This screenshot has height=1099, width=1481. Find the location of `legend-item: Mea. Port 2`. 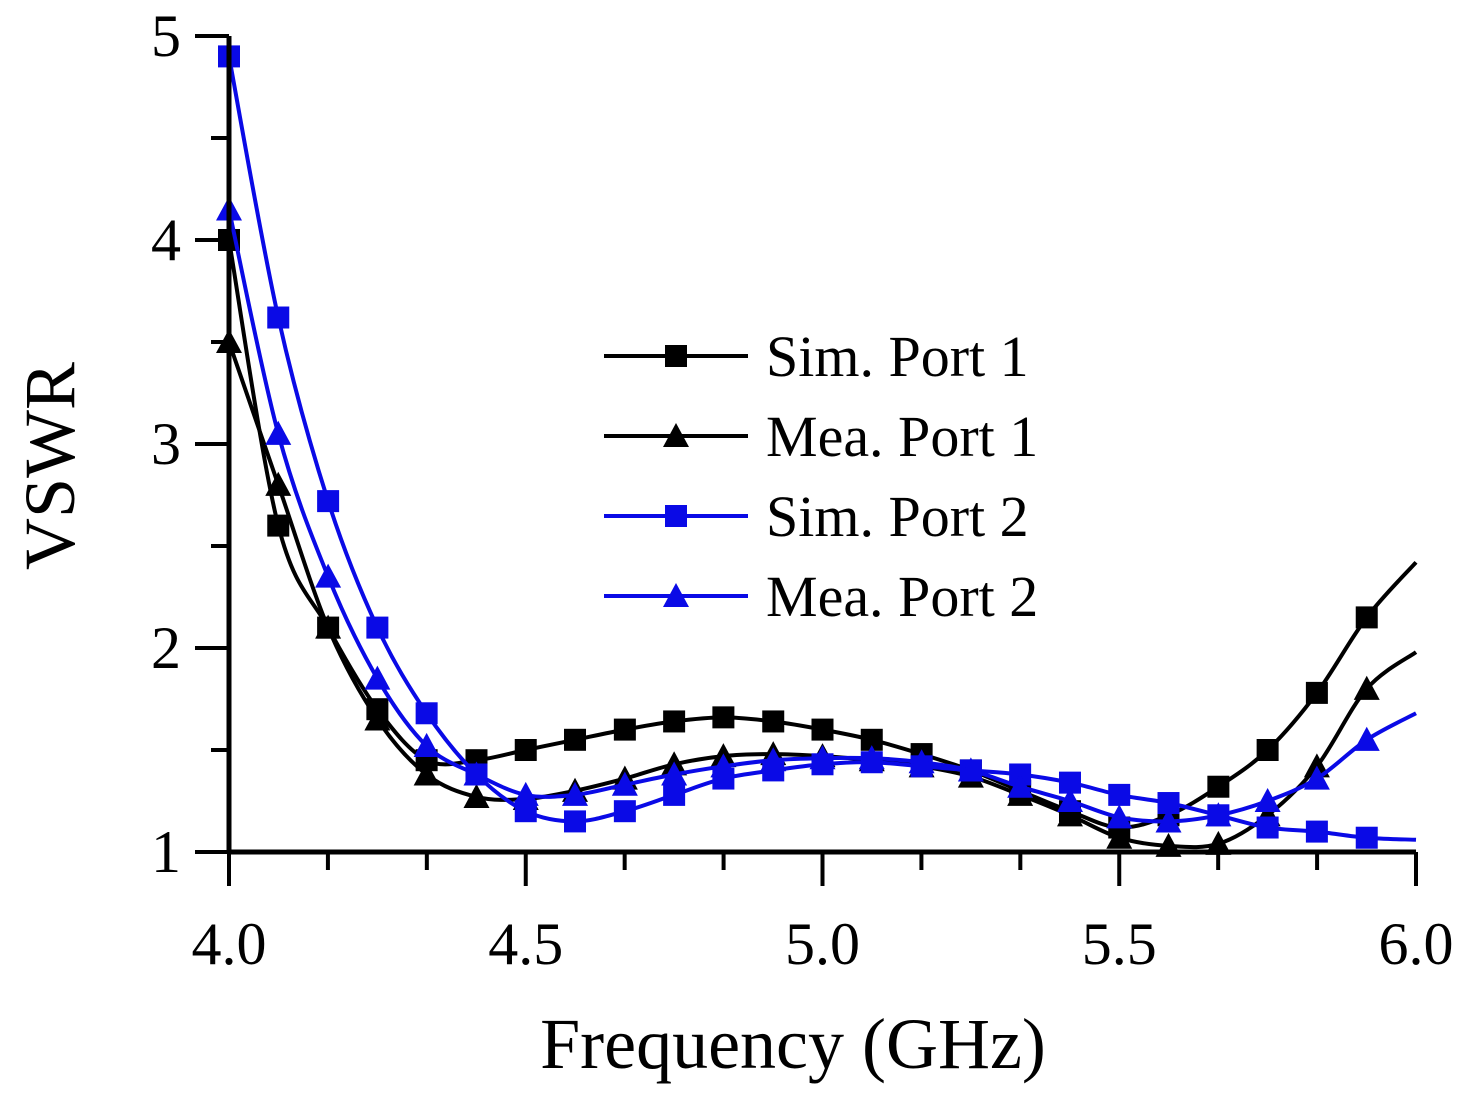

legend-item: Mea. Port 2 is located at coordinates (821, 596).